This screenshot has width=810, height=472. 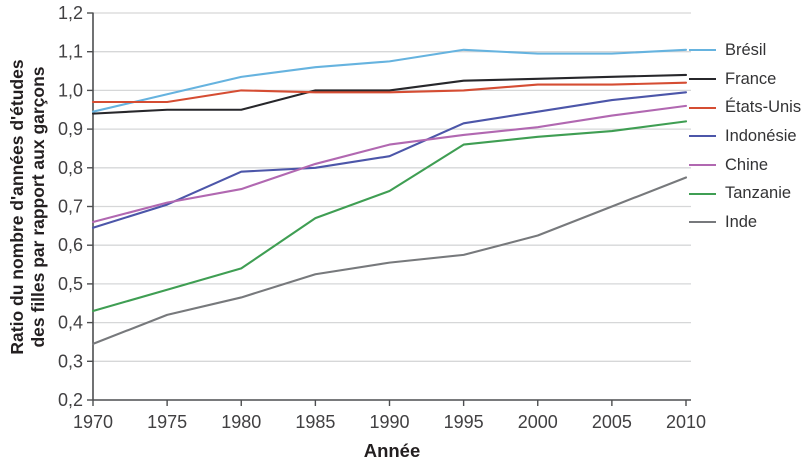 I want to click on legend-item-indonesie: Indonésie, so click(x=745, y=136).